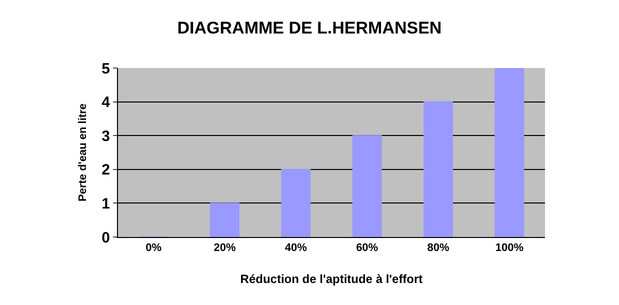 The width and height of the screenshot is (619, 305). I want to click on x-tick-label: 100%, so click(509, 248).